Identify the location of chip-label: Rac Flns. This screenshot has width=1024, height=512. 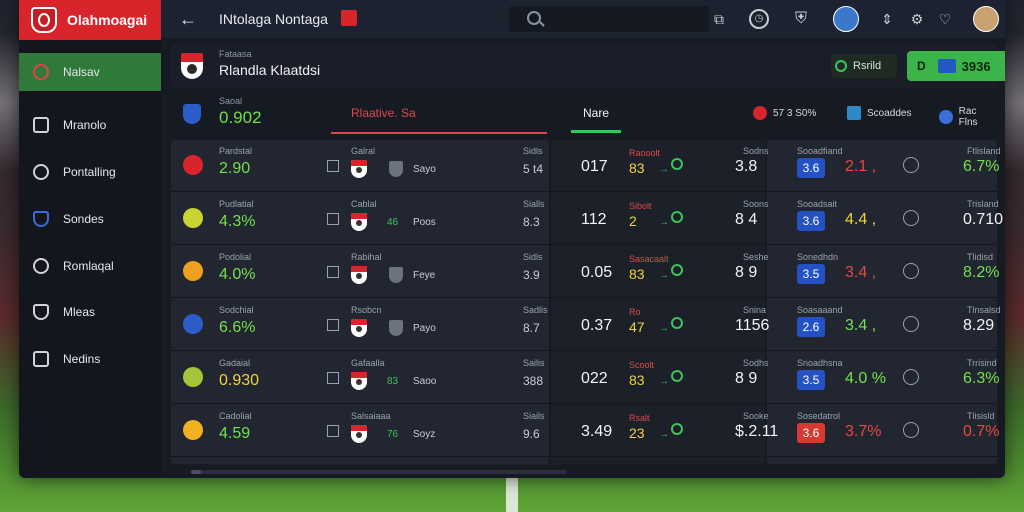
(968, 117).